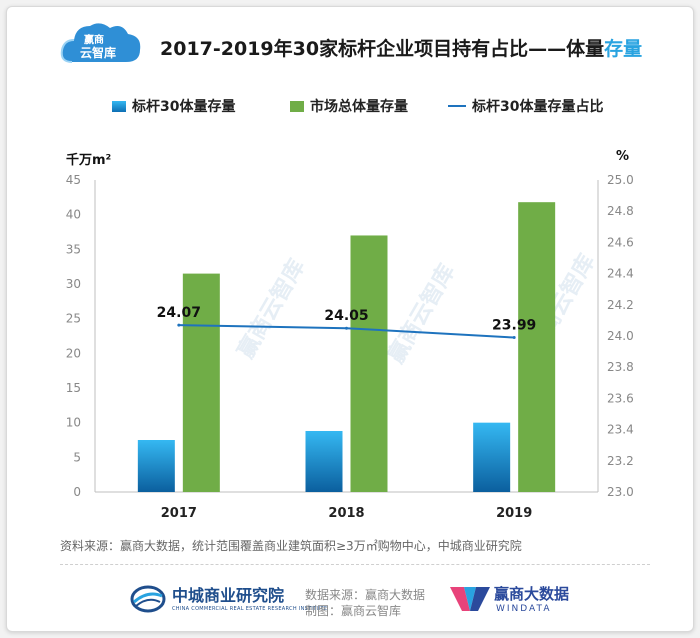 The height and width of the screenshot is (638, 700). Describe the element at coordinates (532, 594) in the screenshot. I see `brand-name: 赢商大数据` at that location.